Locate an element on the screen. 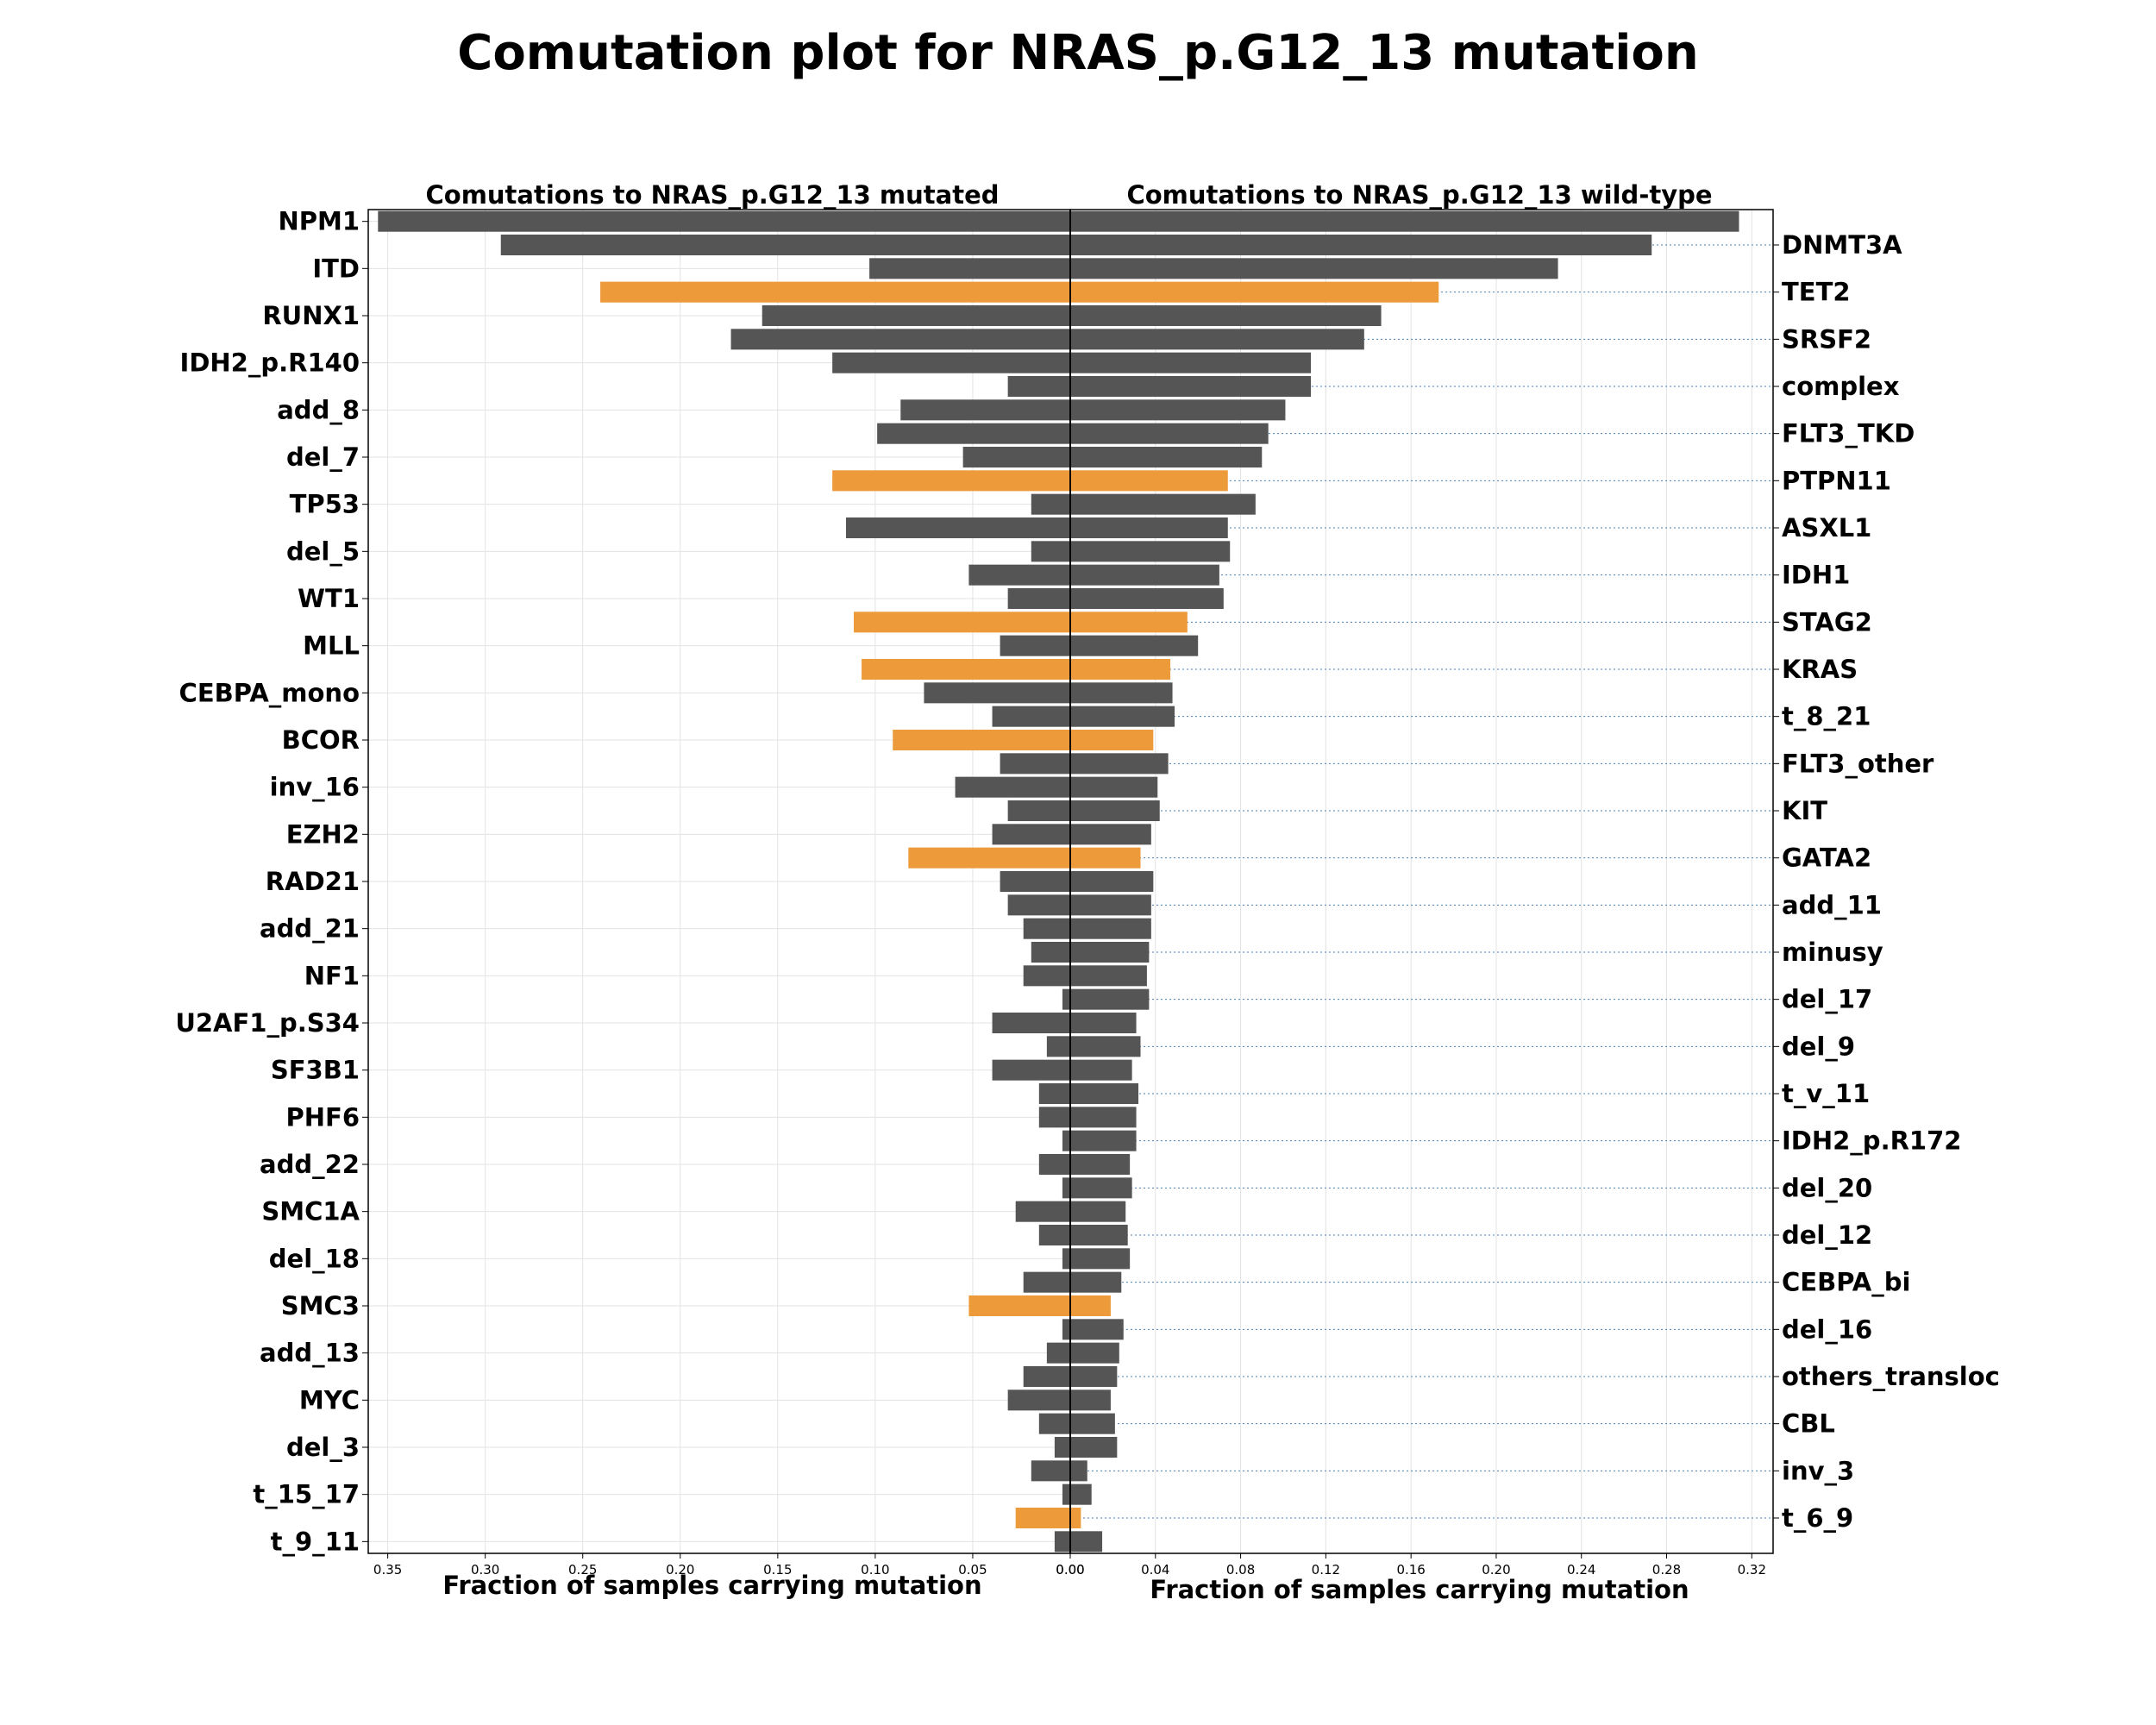 The height and width of the screenshot is (1725, 2156). left-category-label: CEBPA_mono is located at coordinates (269, 693).